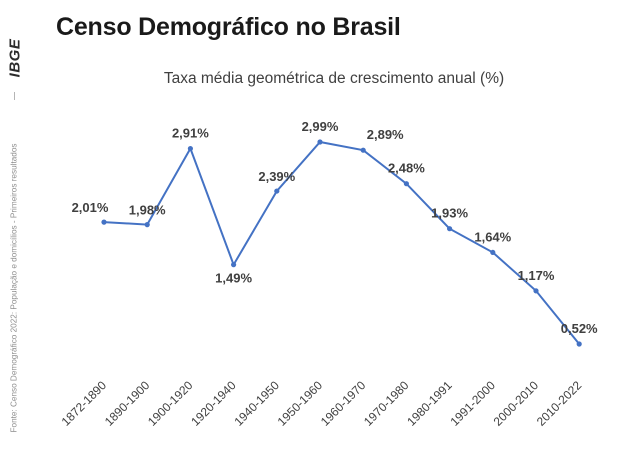  Describe the element at coordinates (516, 403) in the screenshot. I see `x-tick-label: 2000-2010` at that location.